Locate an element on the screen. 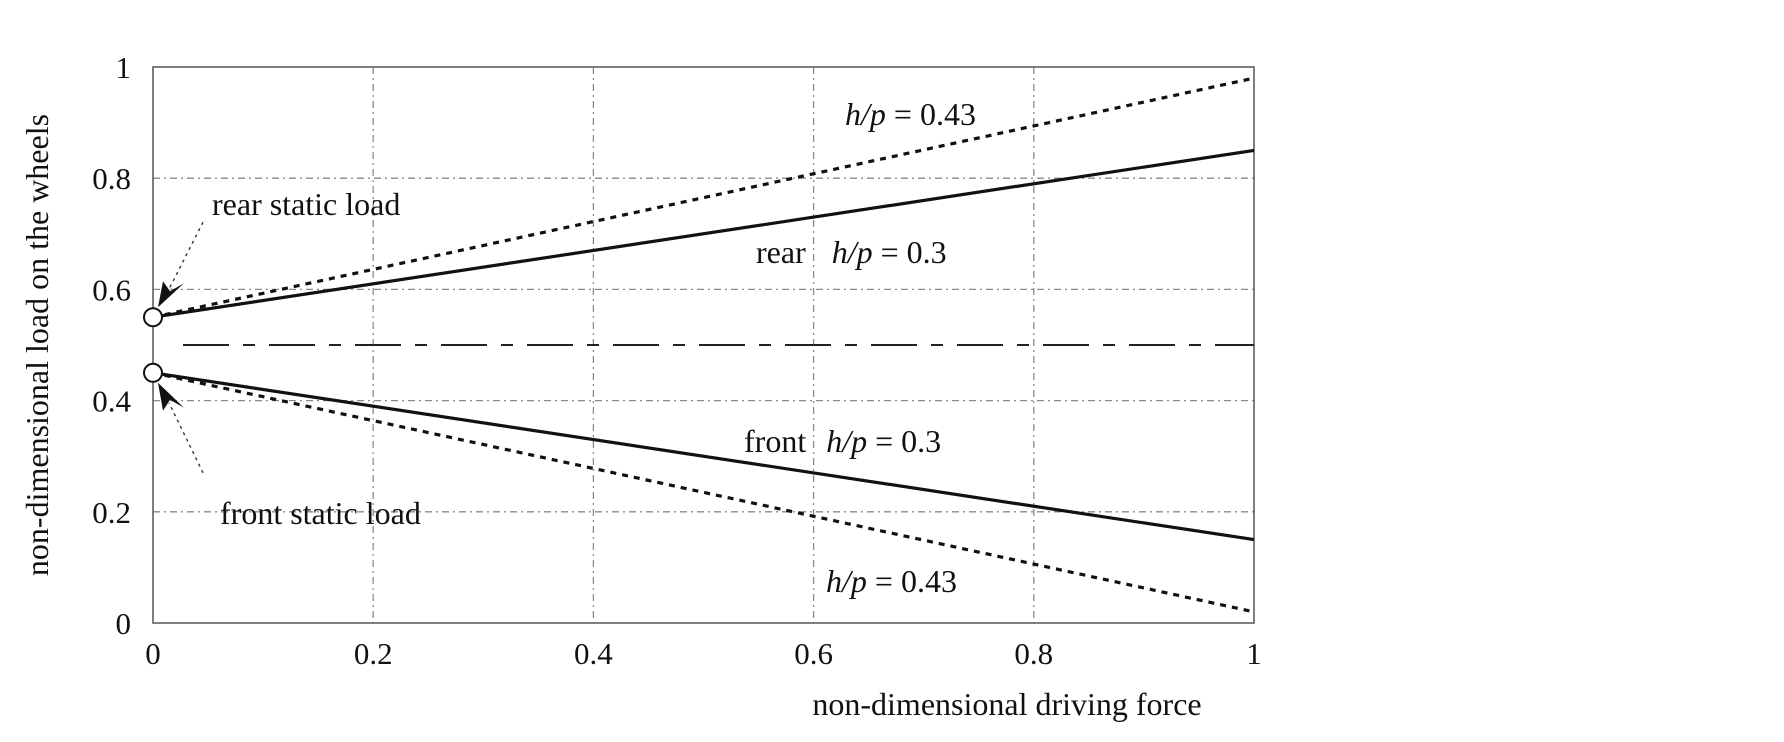  y-tick-label: 0.8 is located at coordinates (111, 178).